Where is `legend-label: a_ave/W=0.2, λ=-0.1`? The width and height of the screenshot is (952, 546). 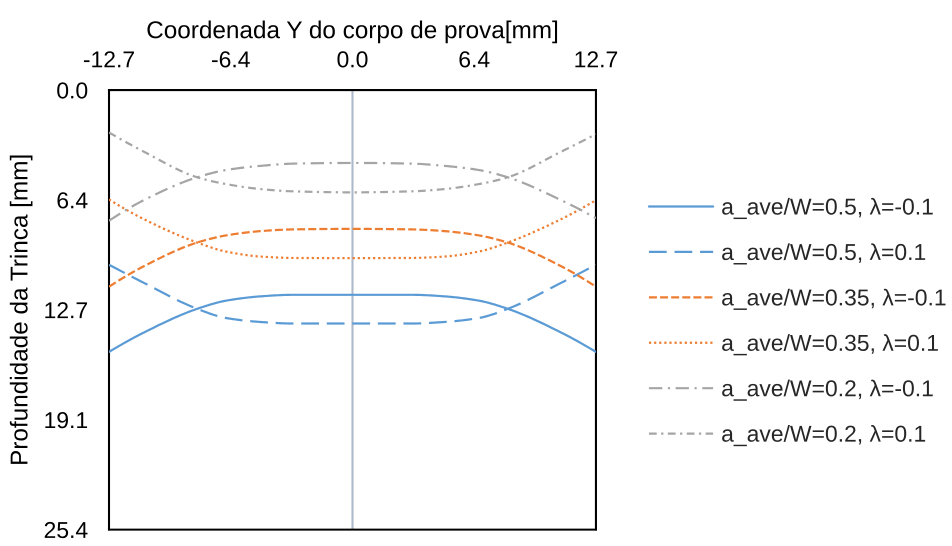
legend-label: a_ave/W=0.2, λ=-0.1 is located at coordinates (827, 390).